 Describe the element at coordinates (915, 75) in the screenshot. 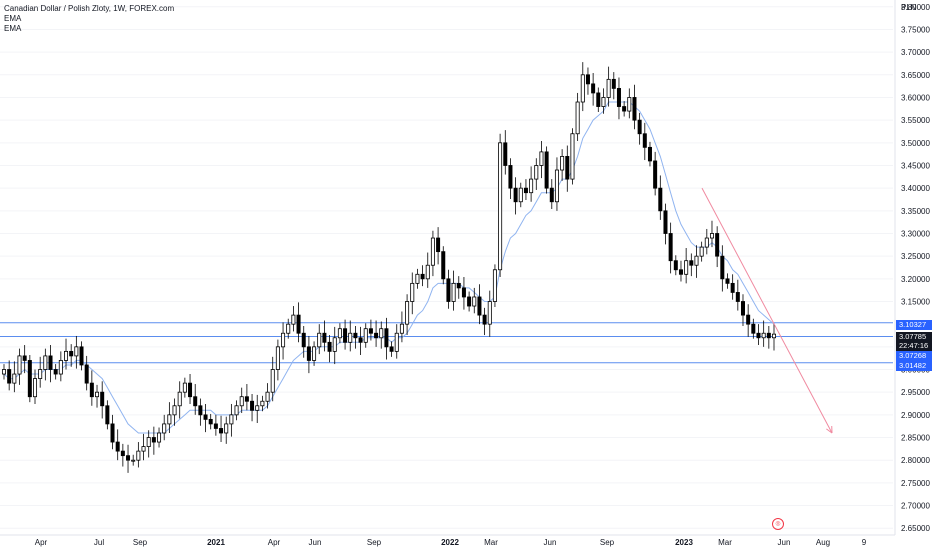

I see `price-tick-label: 3.65000` at that location.